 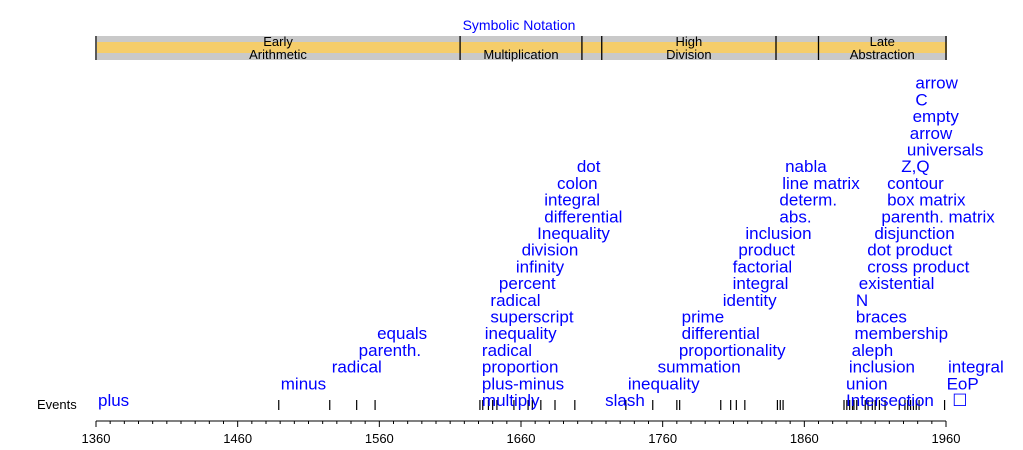 What do you see at coordinates (915, 166) in the screenshot?
I see `event-label: Z,Q` at bounding box center [915, 166].